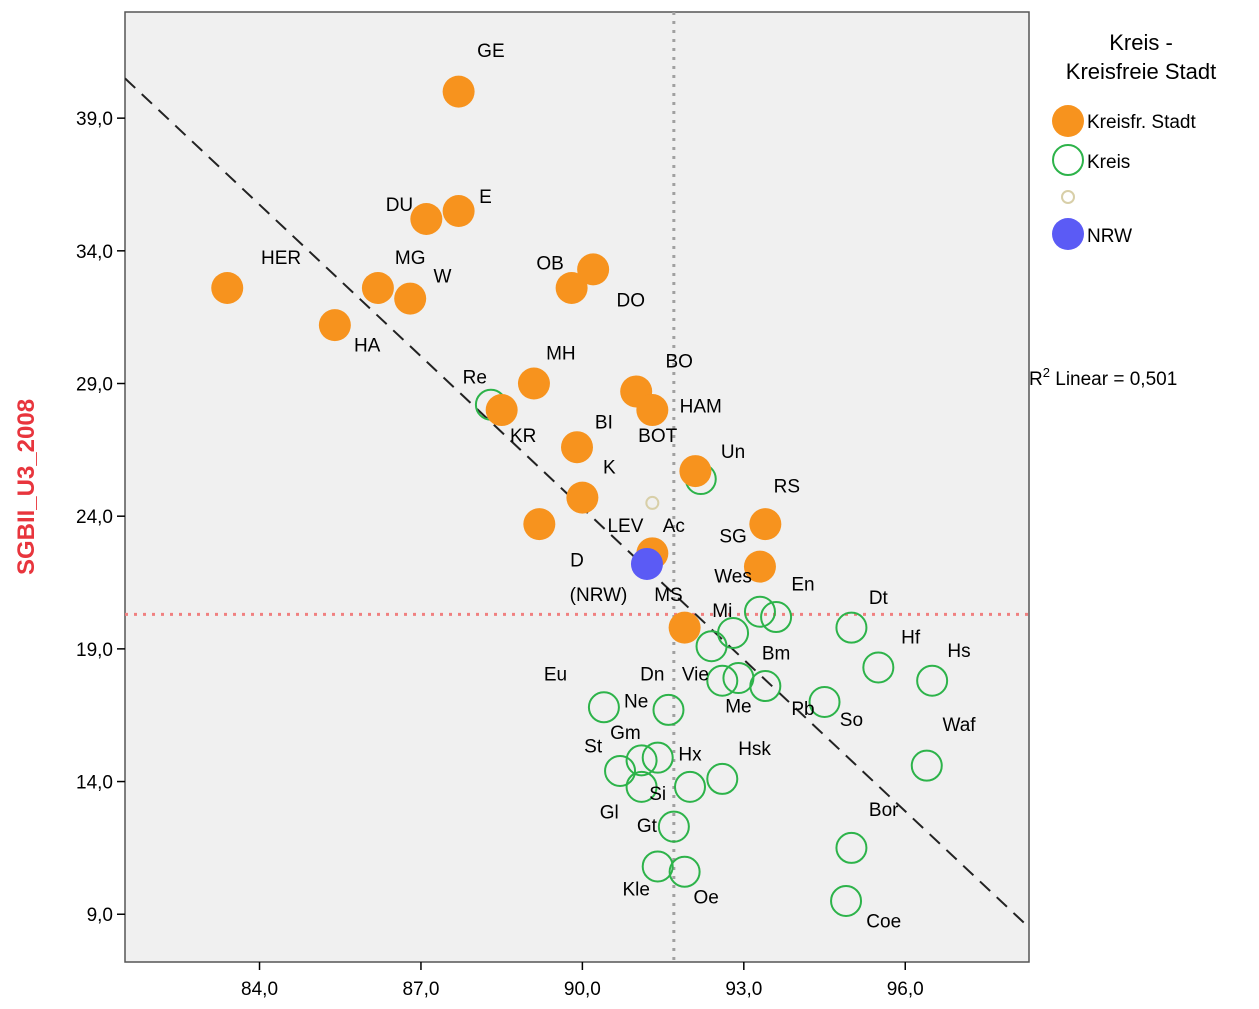 This screenshot has height=1009, width=1259. I want to click on x-tick-label: 96,0, so click(905, 989).